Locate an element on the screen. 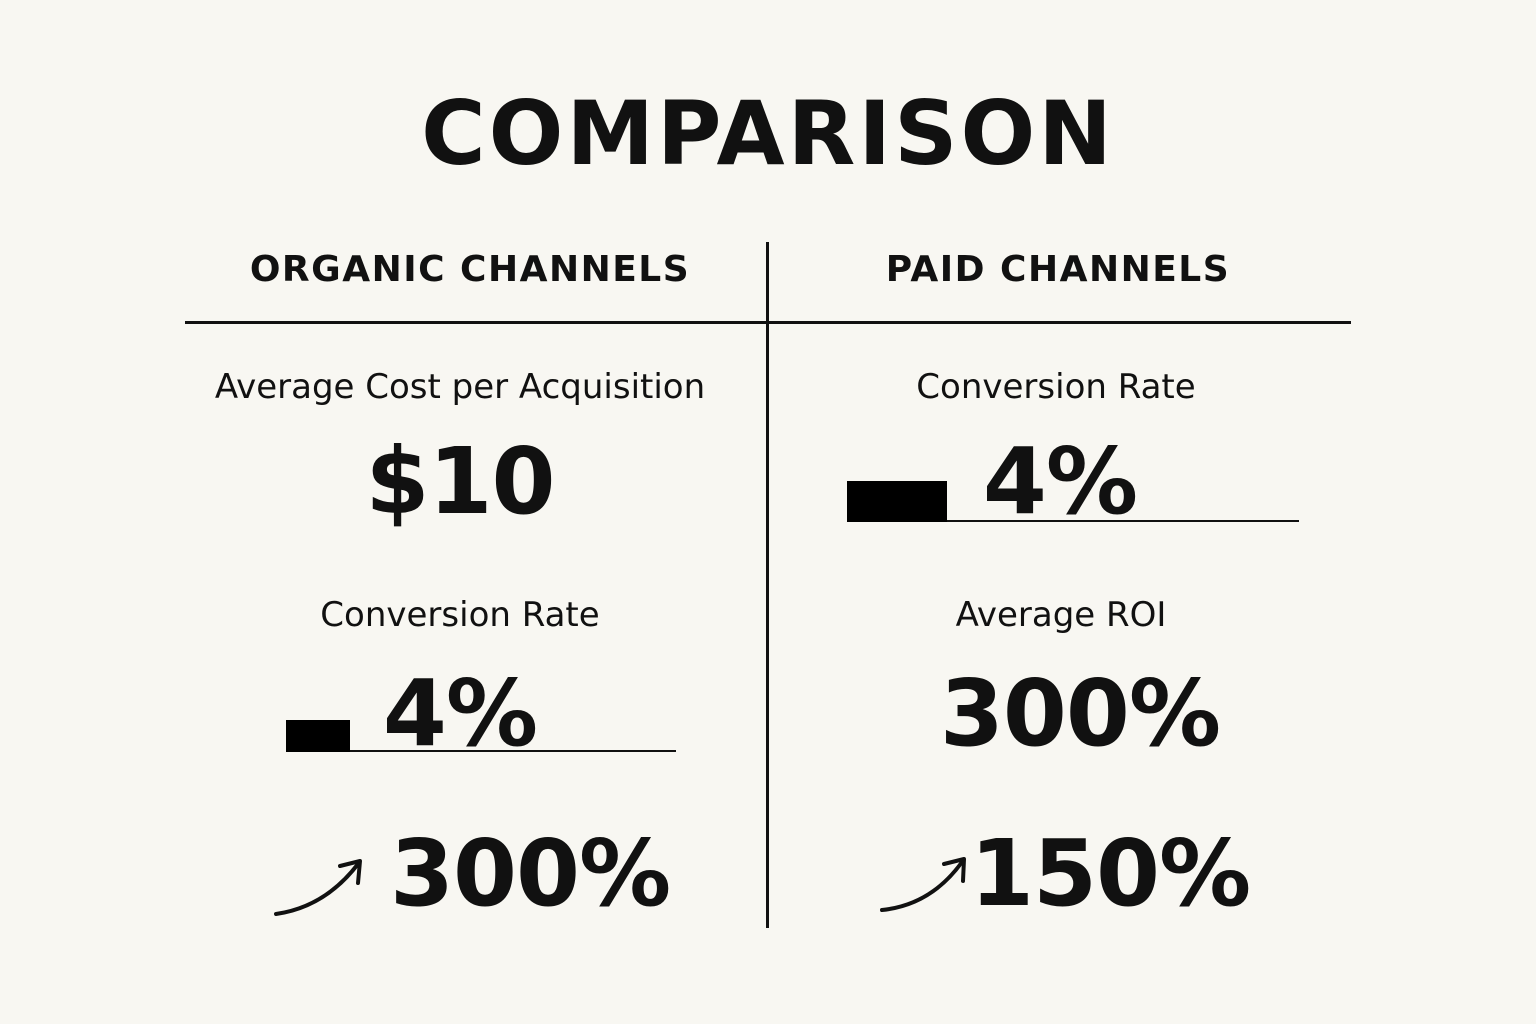 This screenshot has width=1536, height=1024. paid-conversion-value: 4% is located at coordinates (1060, 481).